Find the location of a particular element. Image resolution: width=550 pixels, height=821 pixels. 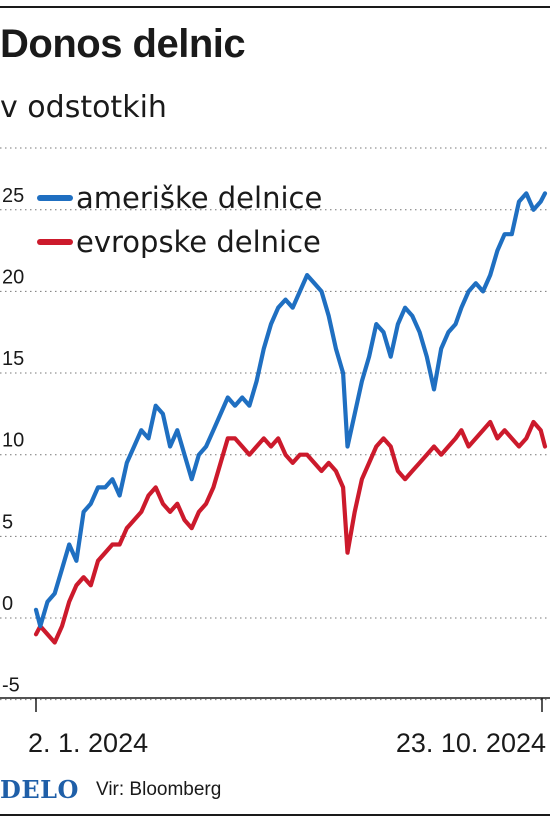

x-axis: 2. 1. 2024 23. 10. 2024 is located at coordinates (275, 727).